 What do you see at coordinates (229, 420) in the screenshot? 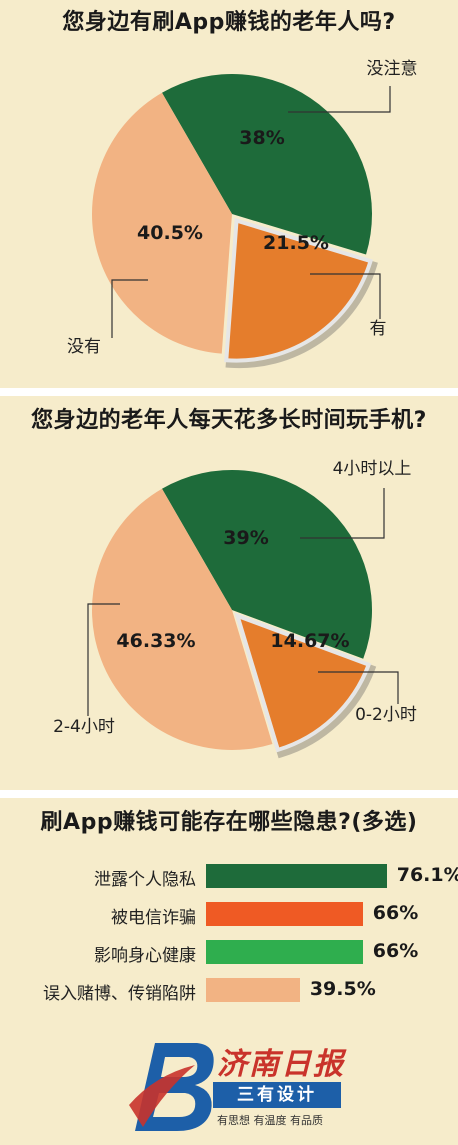
I see `pie2-title: 您身边的老年人每天花多长时间玩手机?` at bounding box center [229, 420].